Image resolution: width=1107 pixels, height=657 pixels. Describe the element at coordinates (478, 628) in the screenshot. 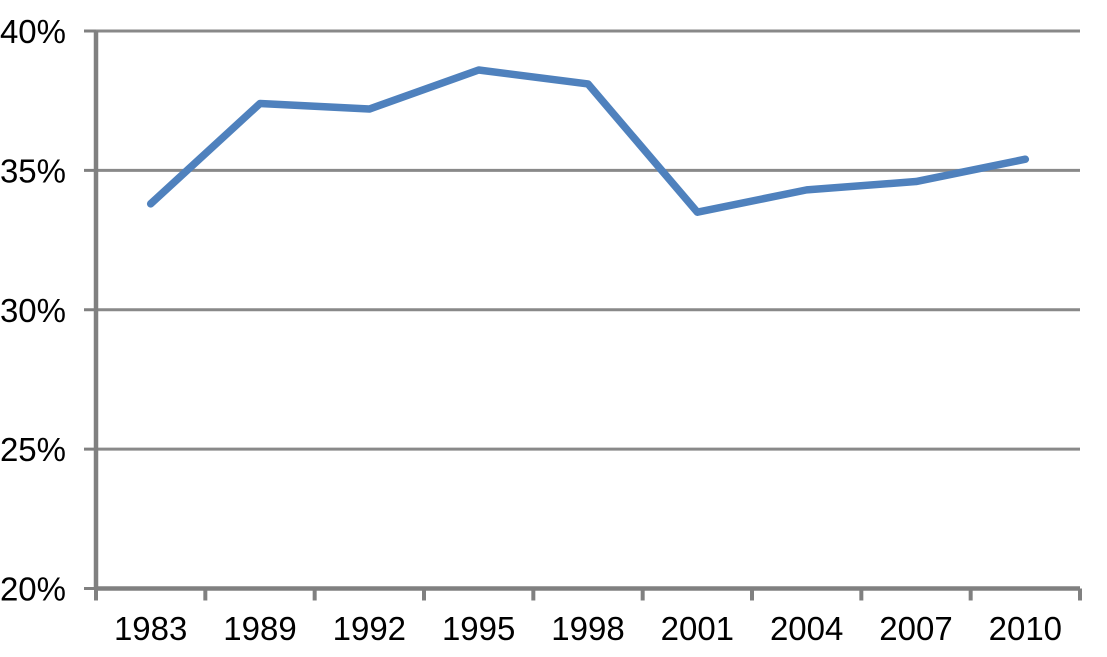

I see `x-axis-tick-label: 1995` at that location.